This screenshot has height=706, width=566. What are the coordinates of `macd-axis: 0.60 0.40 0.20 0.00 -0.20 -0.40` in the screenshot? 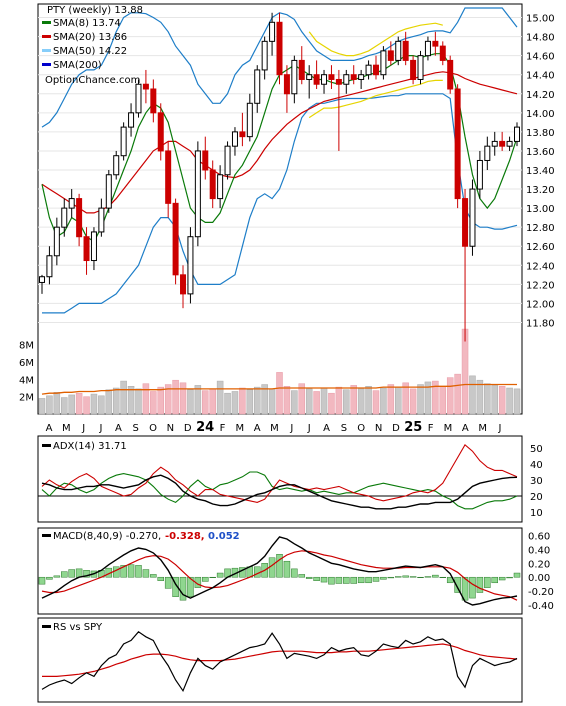 It's located at (541, 571).